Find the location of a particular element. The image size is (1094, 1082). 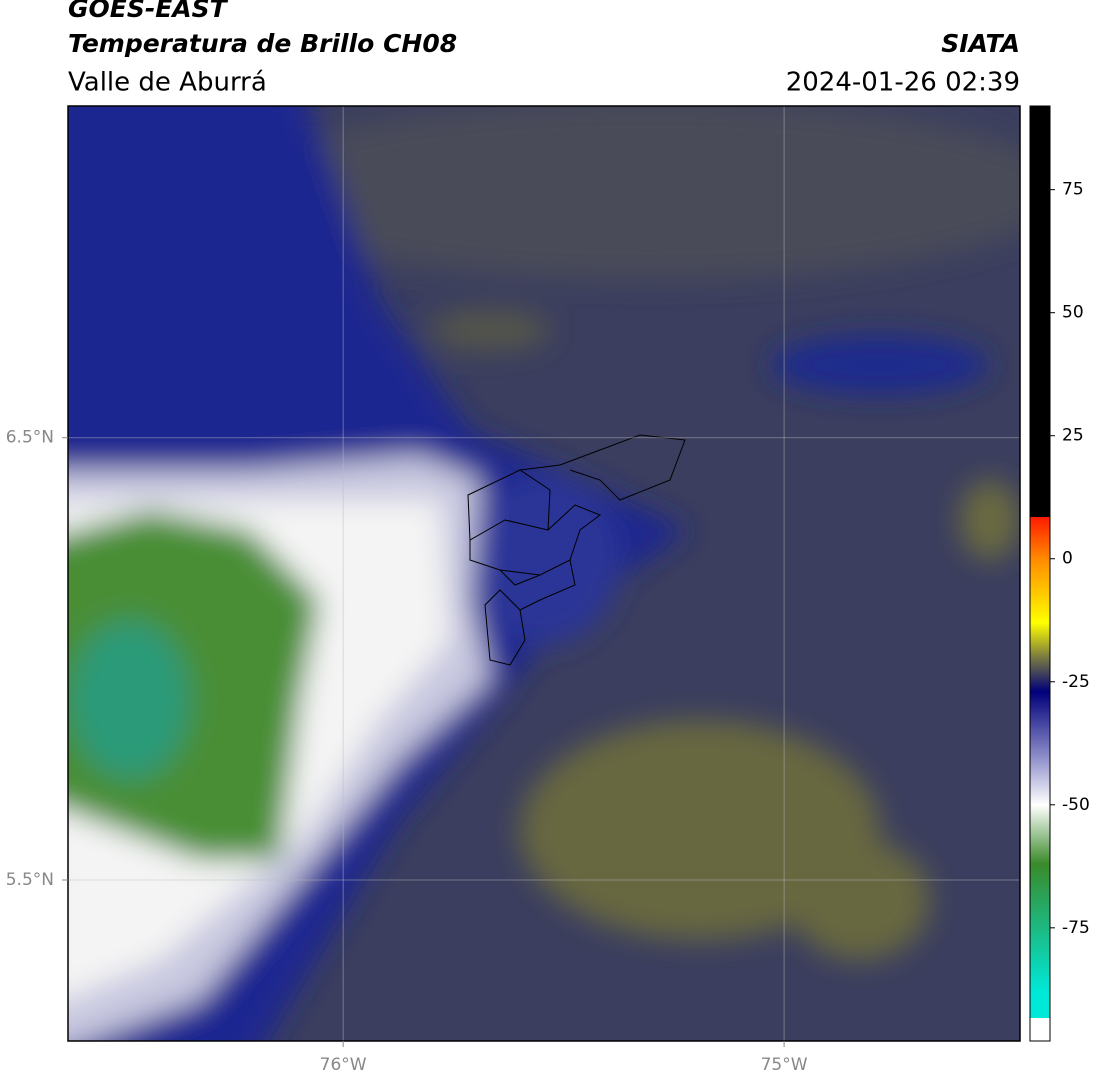

org: SIATA is located at coordinates (980, 43).